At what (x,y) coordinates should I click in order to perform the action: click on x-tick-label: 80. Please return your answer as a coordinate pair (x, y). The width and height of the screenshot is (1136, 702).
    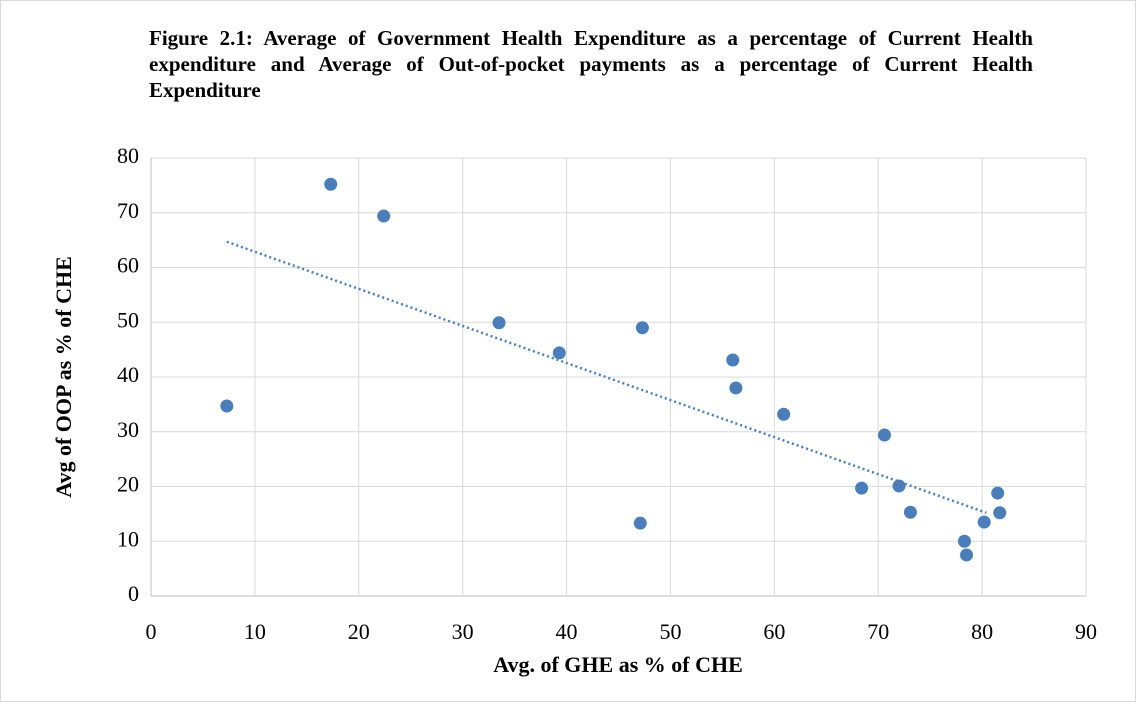
    Looking at the image, I should click on (982, 631).